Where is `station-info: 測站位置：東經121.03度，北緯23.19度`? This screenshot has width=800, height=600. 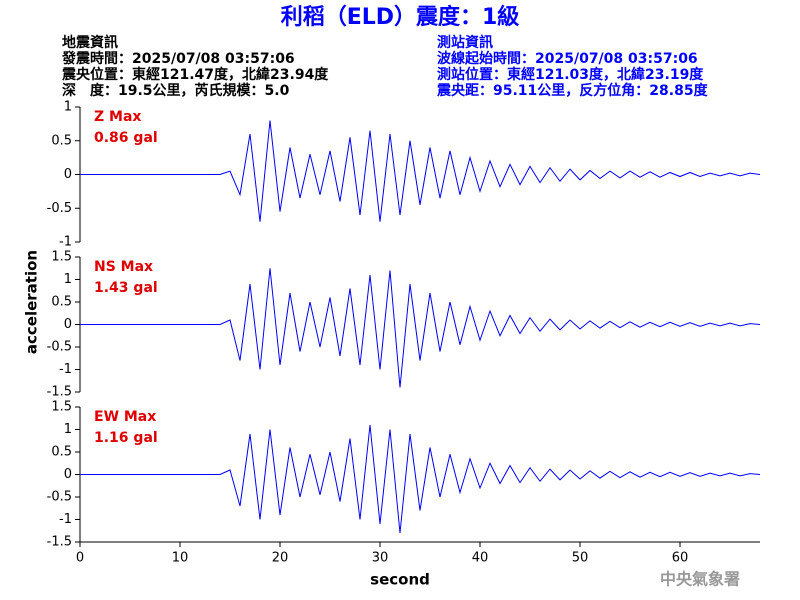 station-info: 測站位置：東經121.03度，北緯23.19度 is located at coordinates (570, 74).